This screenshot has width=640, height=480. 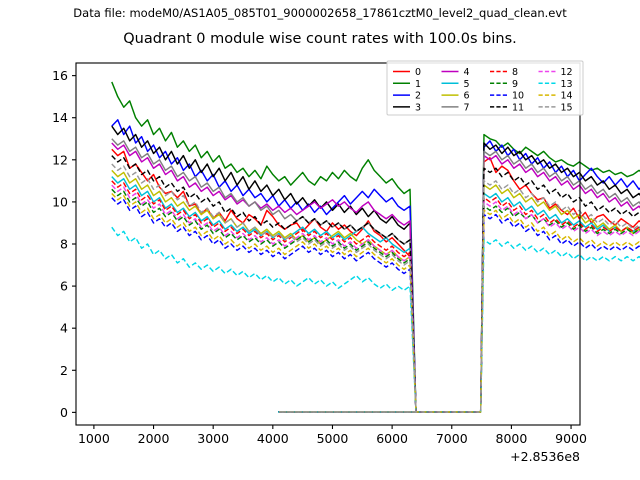 I want to click on legend-entry-9: 9, so click(x=504, y=84).